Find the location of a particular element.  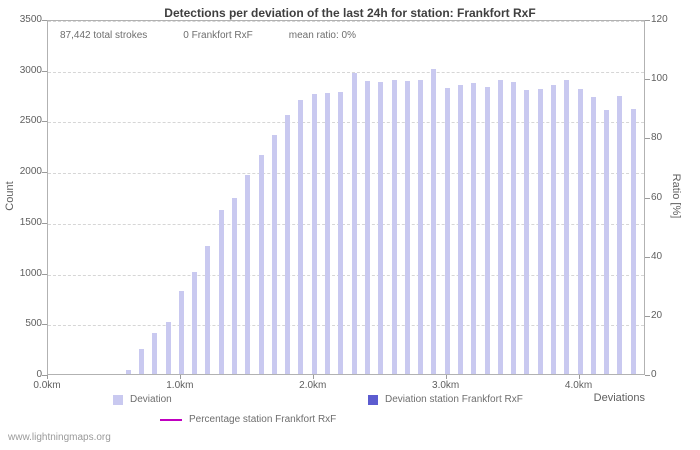

y-tick-label-left: 2500 is located at coordinates (30, 121).